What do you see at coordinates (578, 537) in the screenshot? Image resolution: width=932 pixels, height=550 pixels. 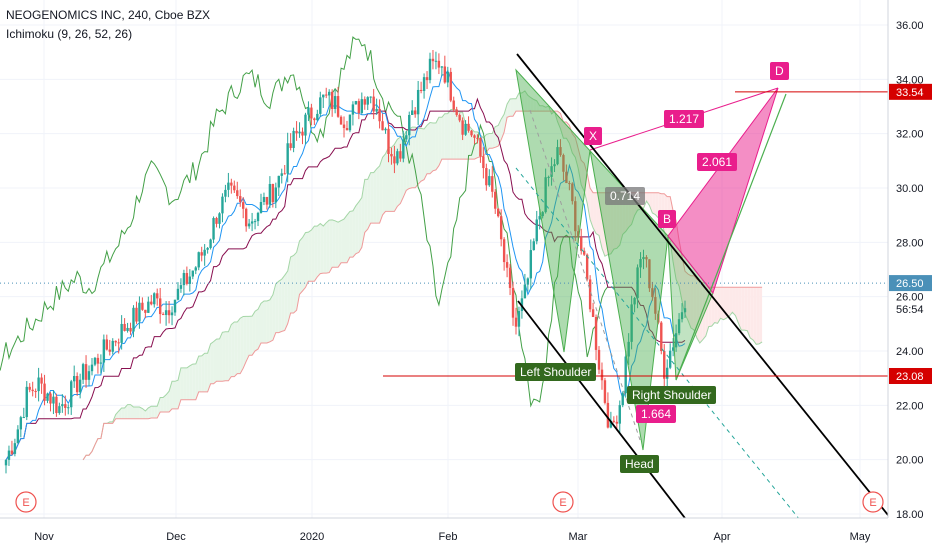 I see `x-tick-label: Mar` at bounding box center [578, 537].